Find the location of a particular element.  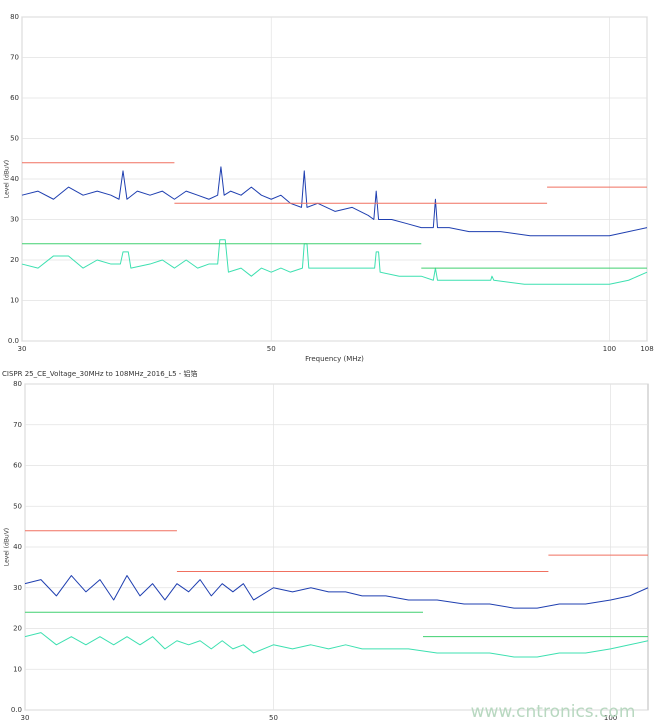

watermark: www.cntronics.com is located at coordinates (553, 712).